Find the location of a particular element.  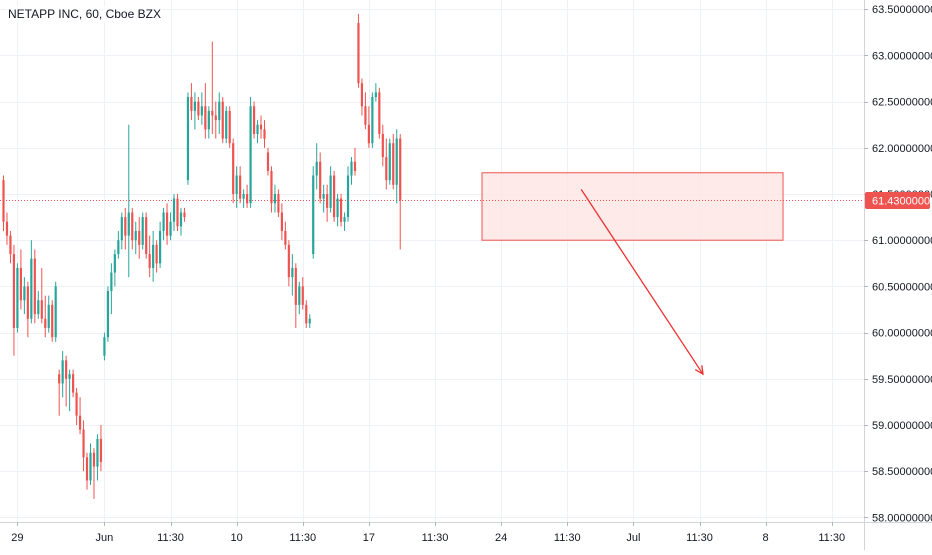

x-tick-label: 17 is located at coordinates (369, 538).